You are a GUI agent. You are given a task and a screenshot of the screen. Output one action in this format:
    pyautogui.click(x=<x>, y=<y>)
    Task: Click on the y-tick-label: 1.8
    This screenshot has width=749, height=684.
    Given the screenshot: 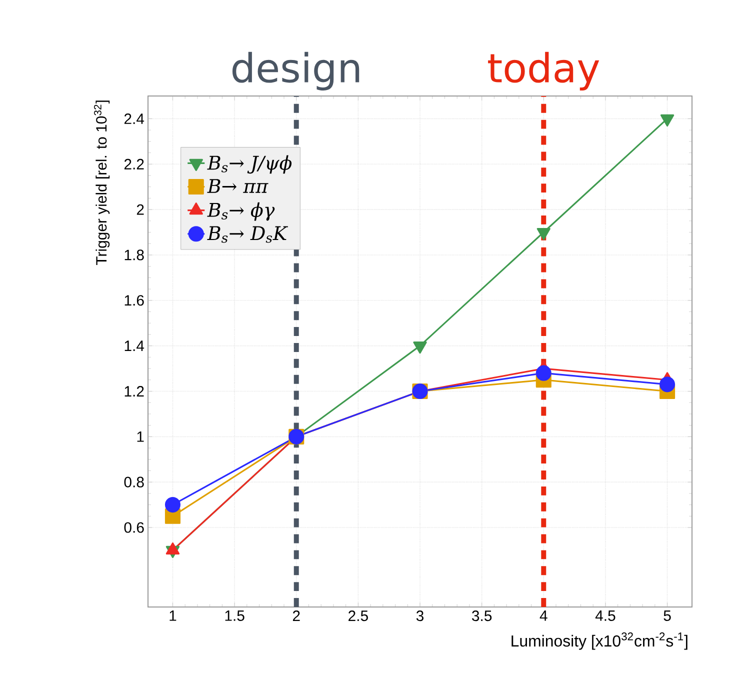 What is the action you would take?
    pyautogui.click(x=134, y=255)
    